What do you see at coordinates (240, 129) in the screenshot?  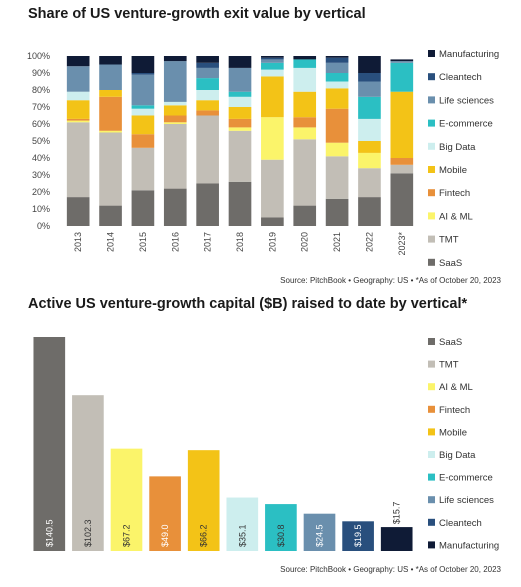 I see `bar-segment-ai-ml-2018` at bounding box center [240, 129].